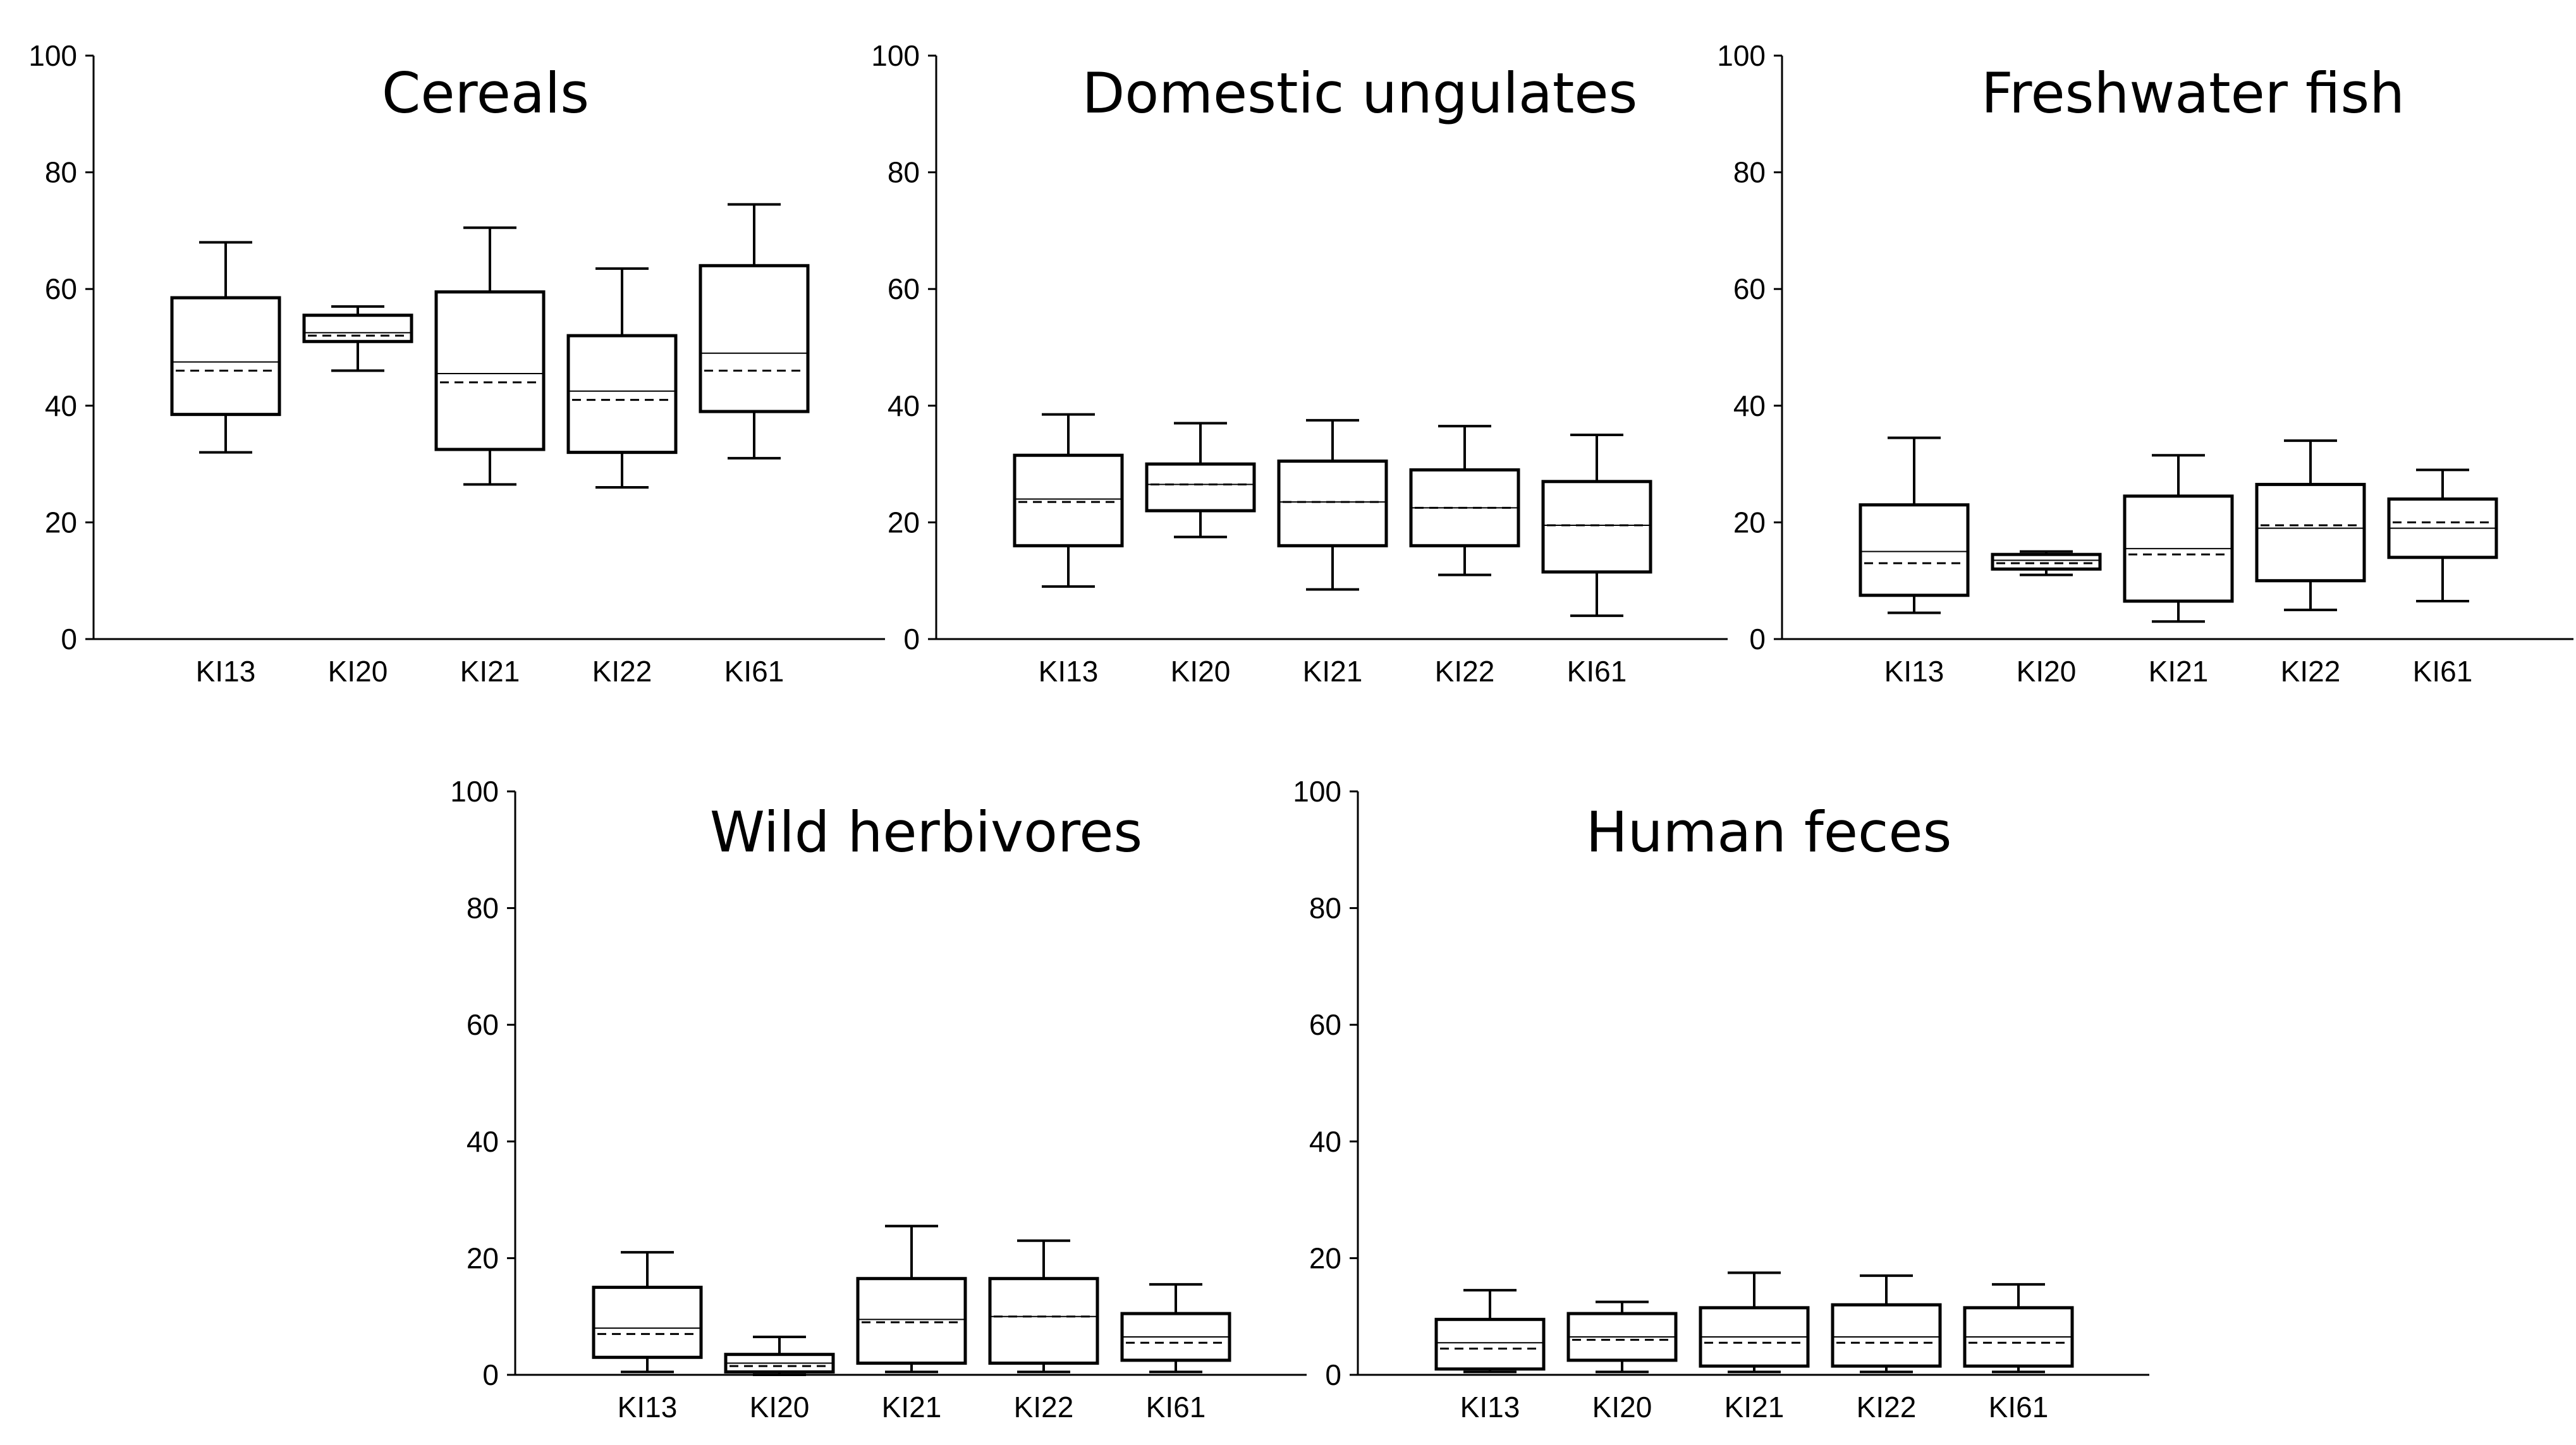 Image resolution: width=2576 pixels, height=1445 pixels. I want to click on panel-title: Wild herbivores, so click(926, 833).